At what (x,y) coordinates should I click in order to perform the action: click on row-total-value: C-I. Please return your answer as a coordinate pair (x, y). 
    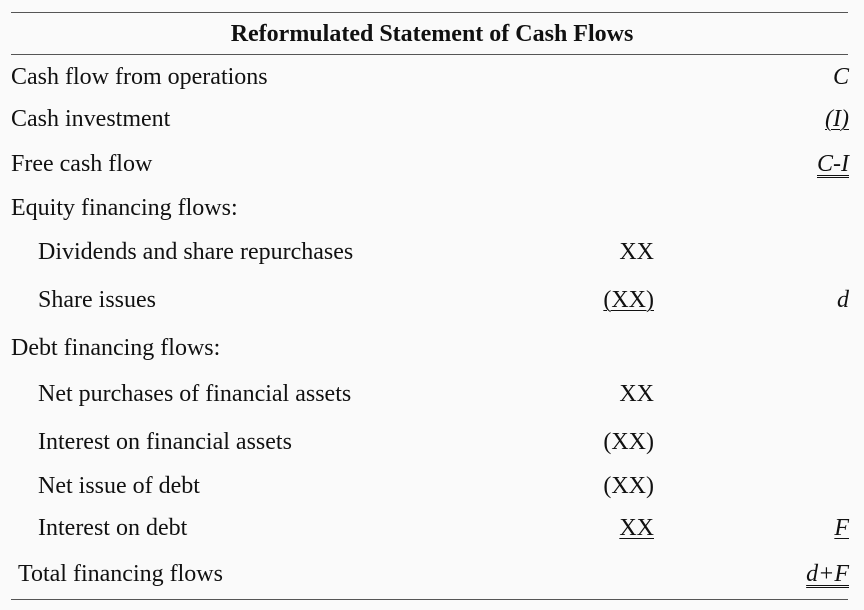
    Looking at the image, I should click on (833, 164).